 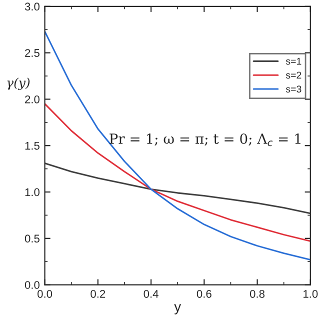 What do you see at coordinates (311, 294) in the screenshot?
I see `x-tick-label: 1.0` at bounding box center [311, 294].